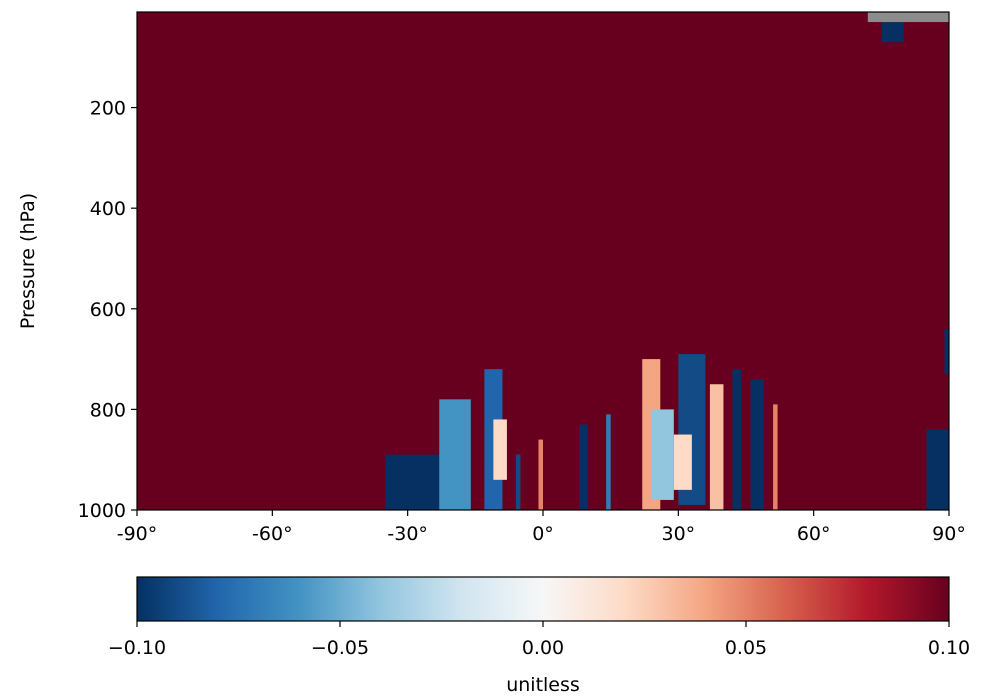 Image resolution: width=983 pixels, height=697 pixels. What do you see at coordinates (949, 534) in the screenshot?
I see `x-tick-label: 90°` at bounding box center [949, 534].